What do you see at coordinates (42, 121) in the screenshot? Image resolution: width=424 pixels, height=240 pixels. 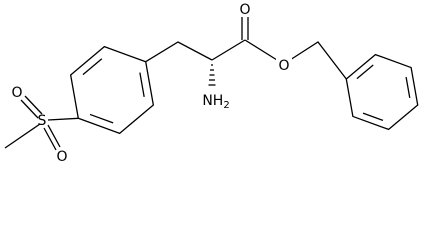 I see `atom-label: S` at bounding box center [42, 121].